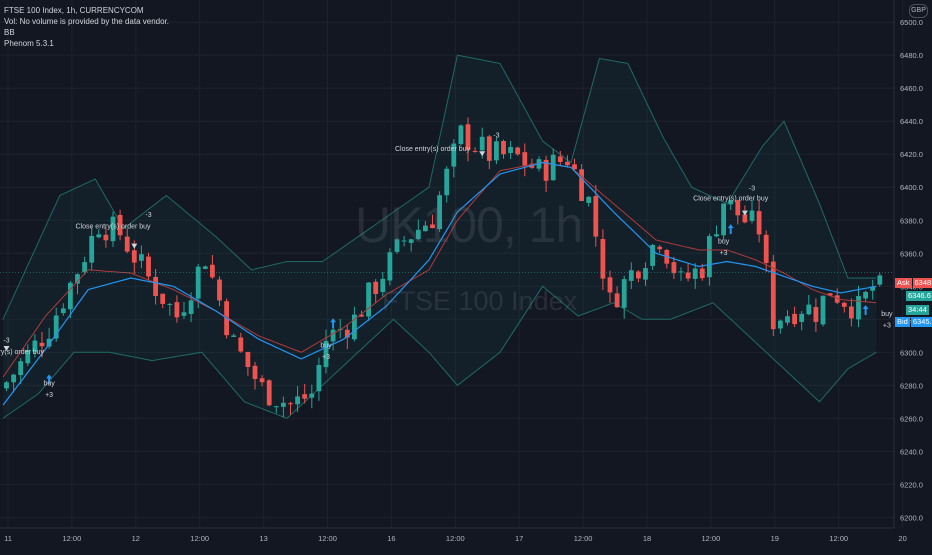 This screenshot has width=932, height=555. I want to click on signal-annotation: -3, so click(148, 215).